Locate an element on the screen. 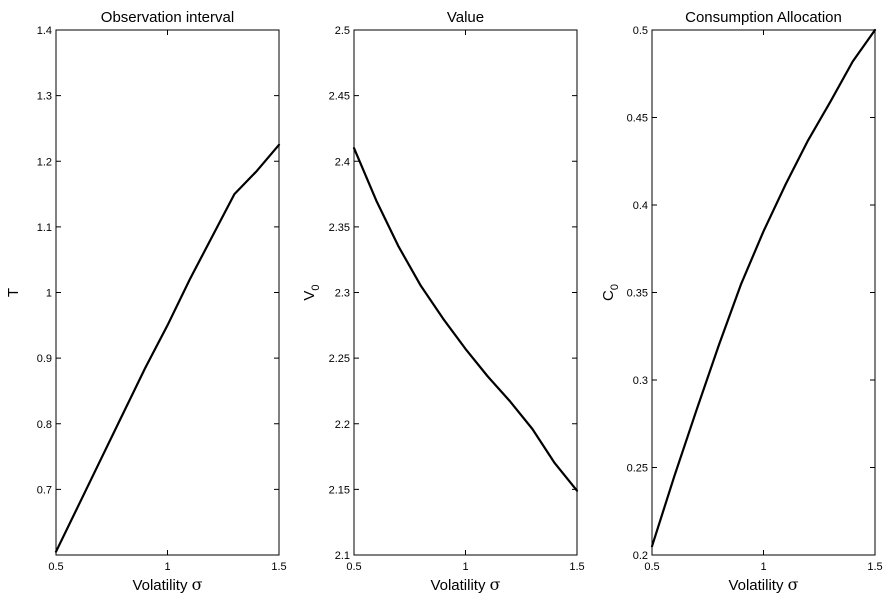  y-tick-label: 0.45 is located at coordinates (637, 119).